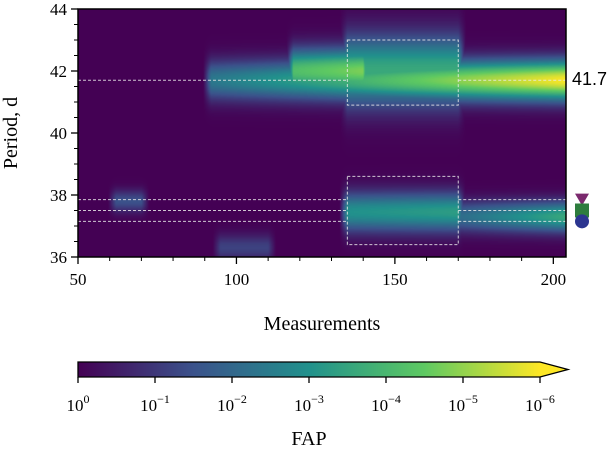  What do you see at coordinates (308, 439) in the screenshot?
I see `colorbar-label: FAP` at bounding box center [308, 439].